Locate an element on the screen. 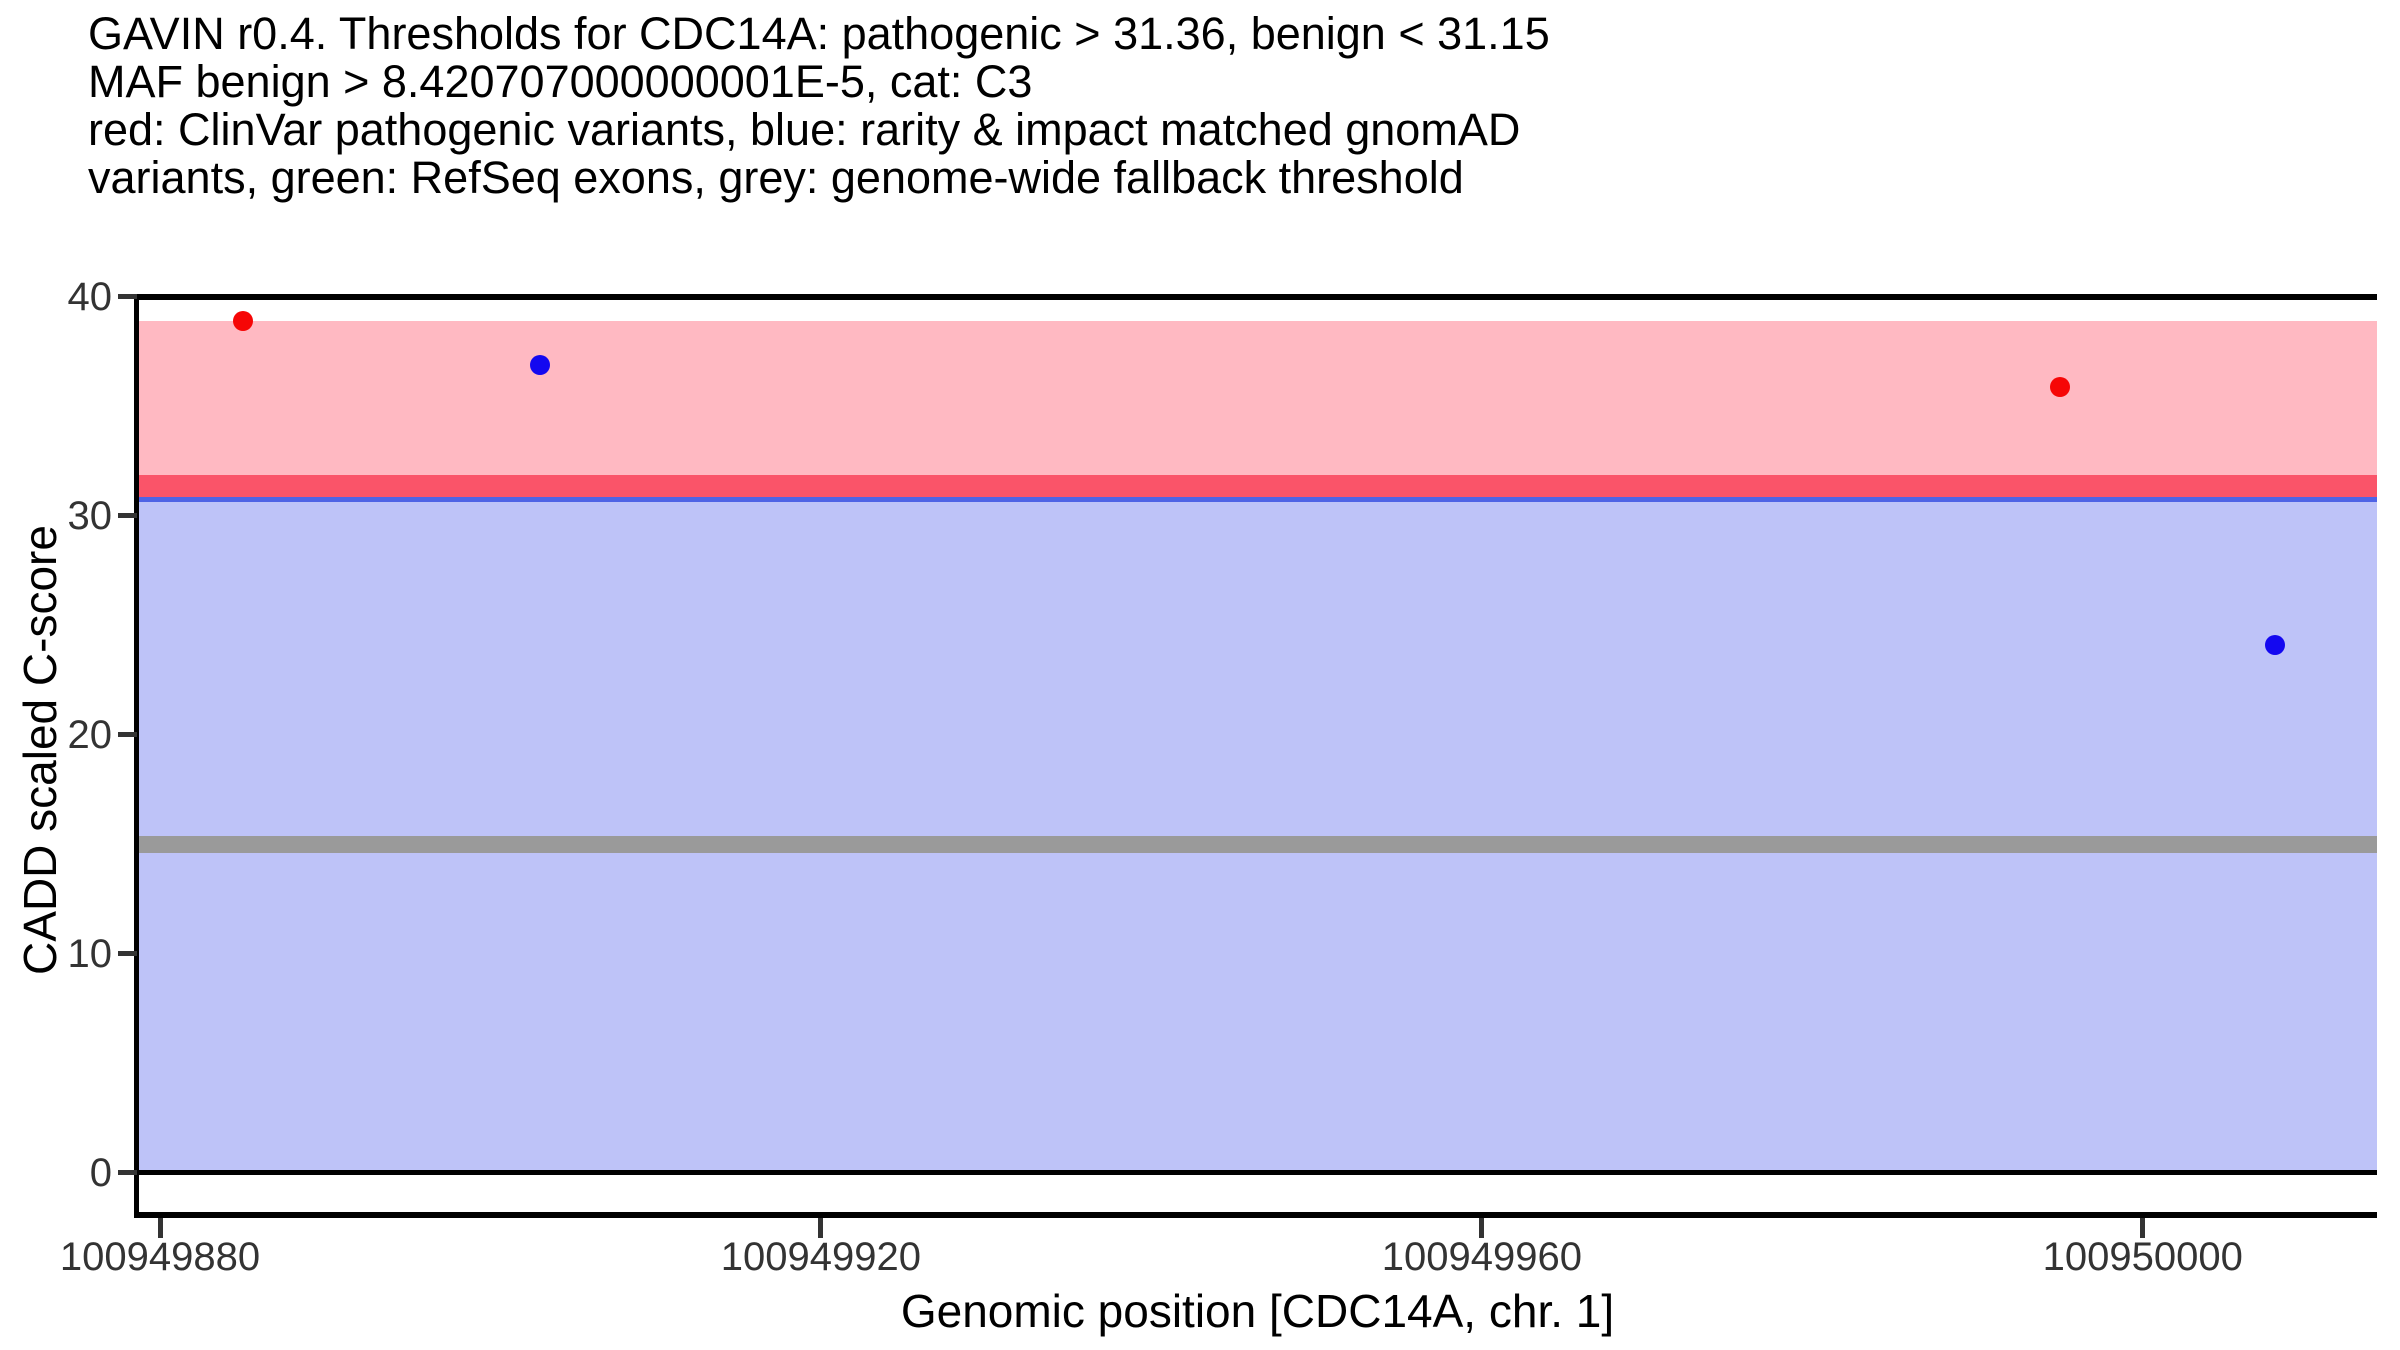 This screenshot has width=2400, height=1350. y-tick-label: 30 is located at coordinates (90, 515).